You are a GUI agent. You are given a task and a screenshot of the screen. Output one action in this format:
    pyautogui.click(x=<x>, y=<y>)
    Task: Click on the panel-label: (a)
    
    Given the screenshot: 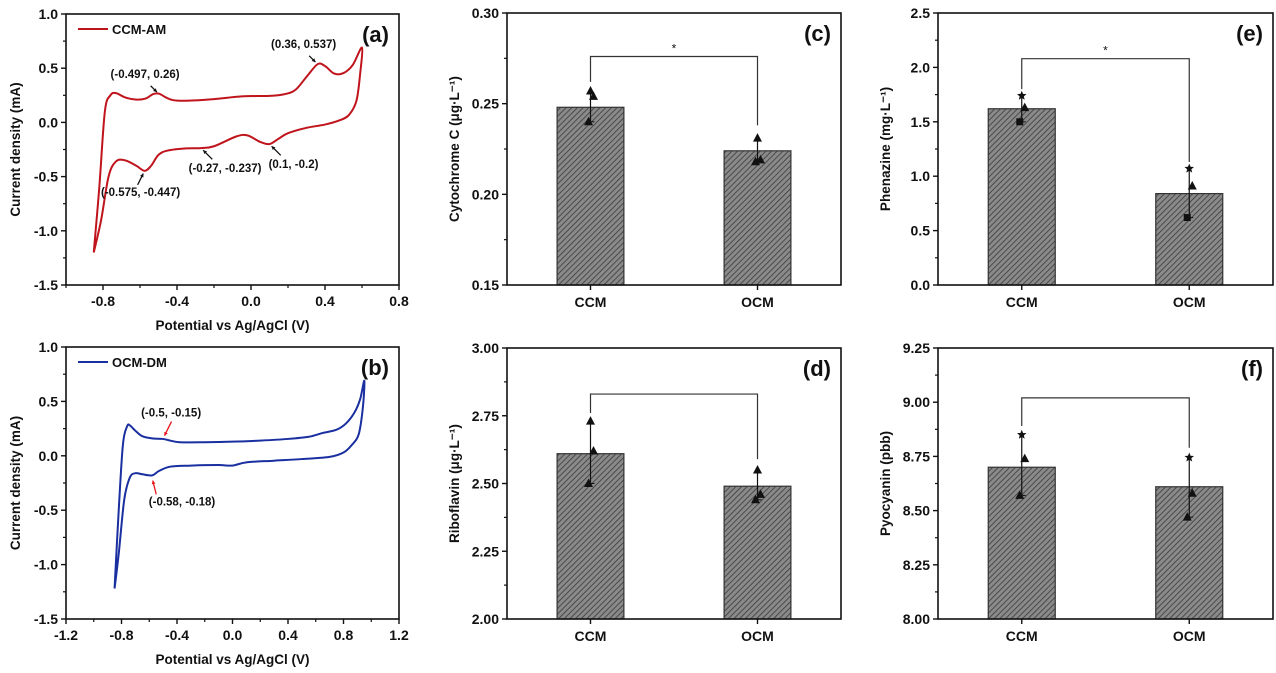 What is the action you would take?
    pyautogui.click(x=375, y=34)
    